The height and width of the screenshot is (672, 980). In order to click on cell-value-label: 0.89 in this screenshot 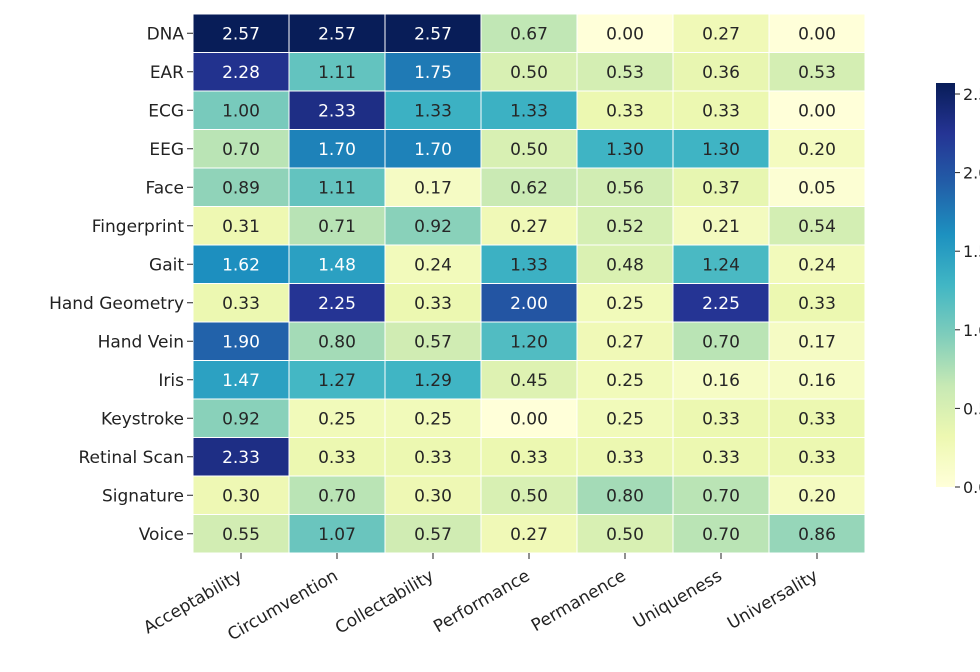, I will do `click(241, 188)`.